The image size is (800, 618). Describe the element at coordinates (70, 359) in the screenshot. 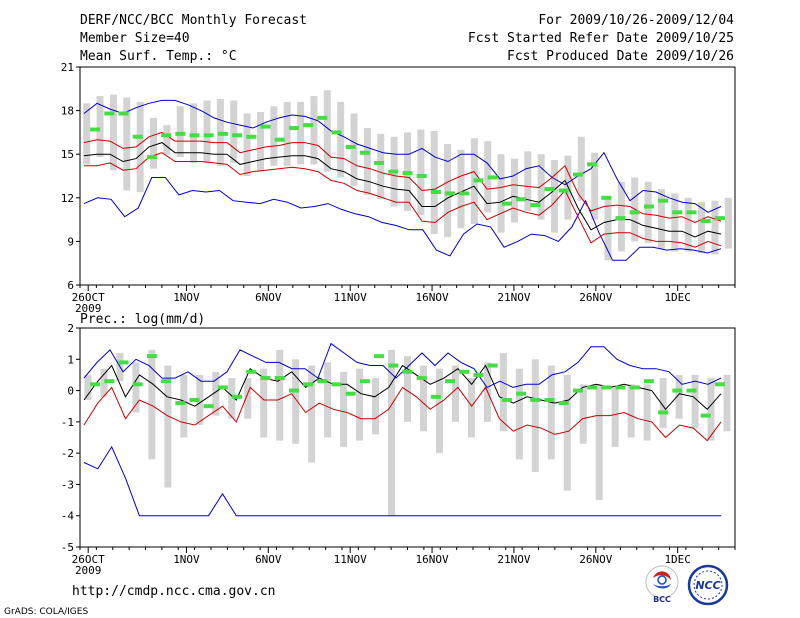

I see `y-tick-label: 1` at that location.